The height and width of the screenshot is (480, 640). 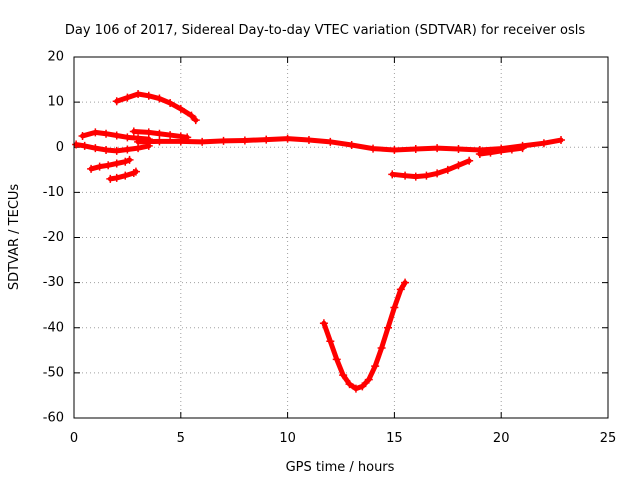 I want to click on series-arc-dip, so click(x=364, y=335).